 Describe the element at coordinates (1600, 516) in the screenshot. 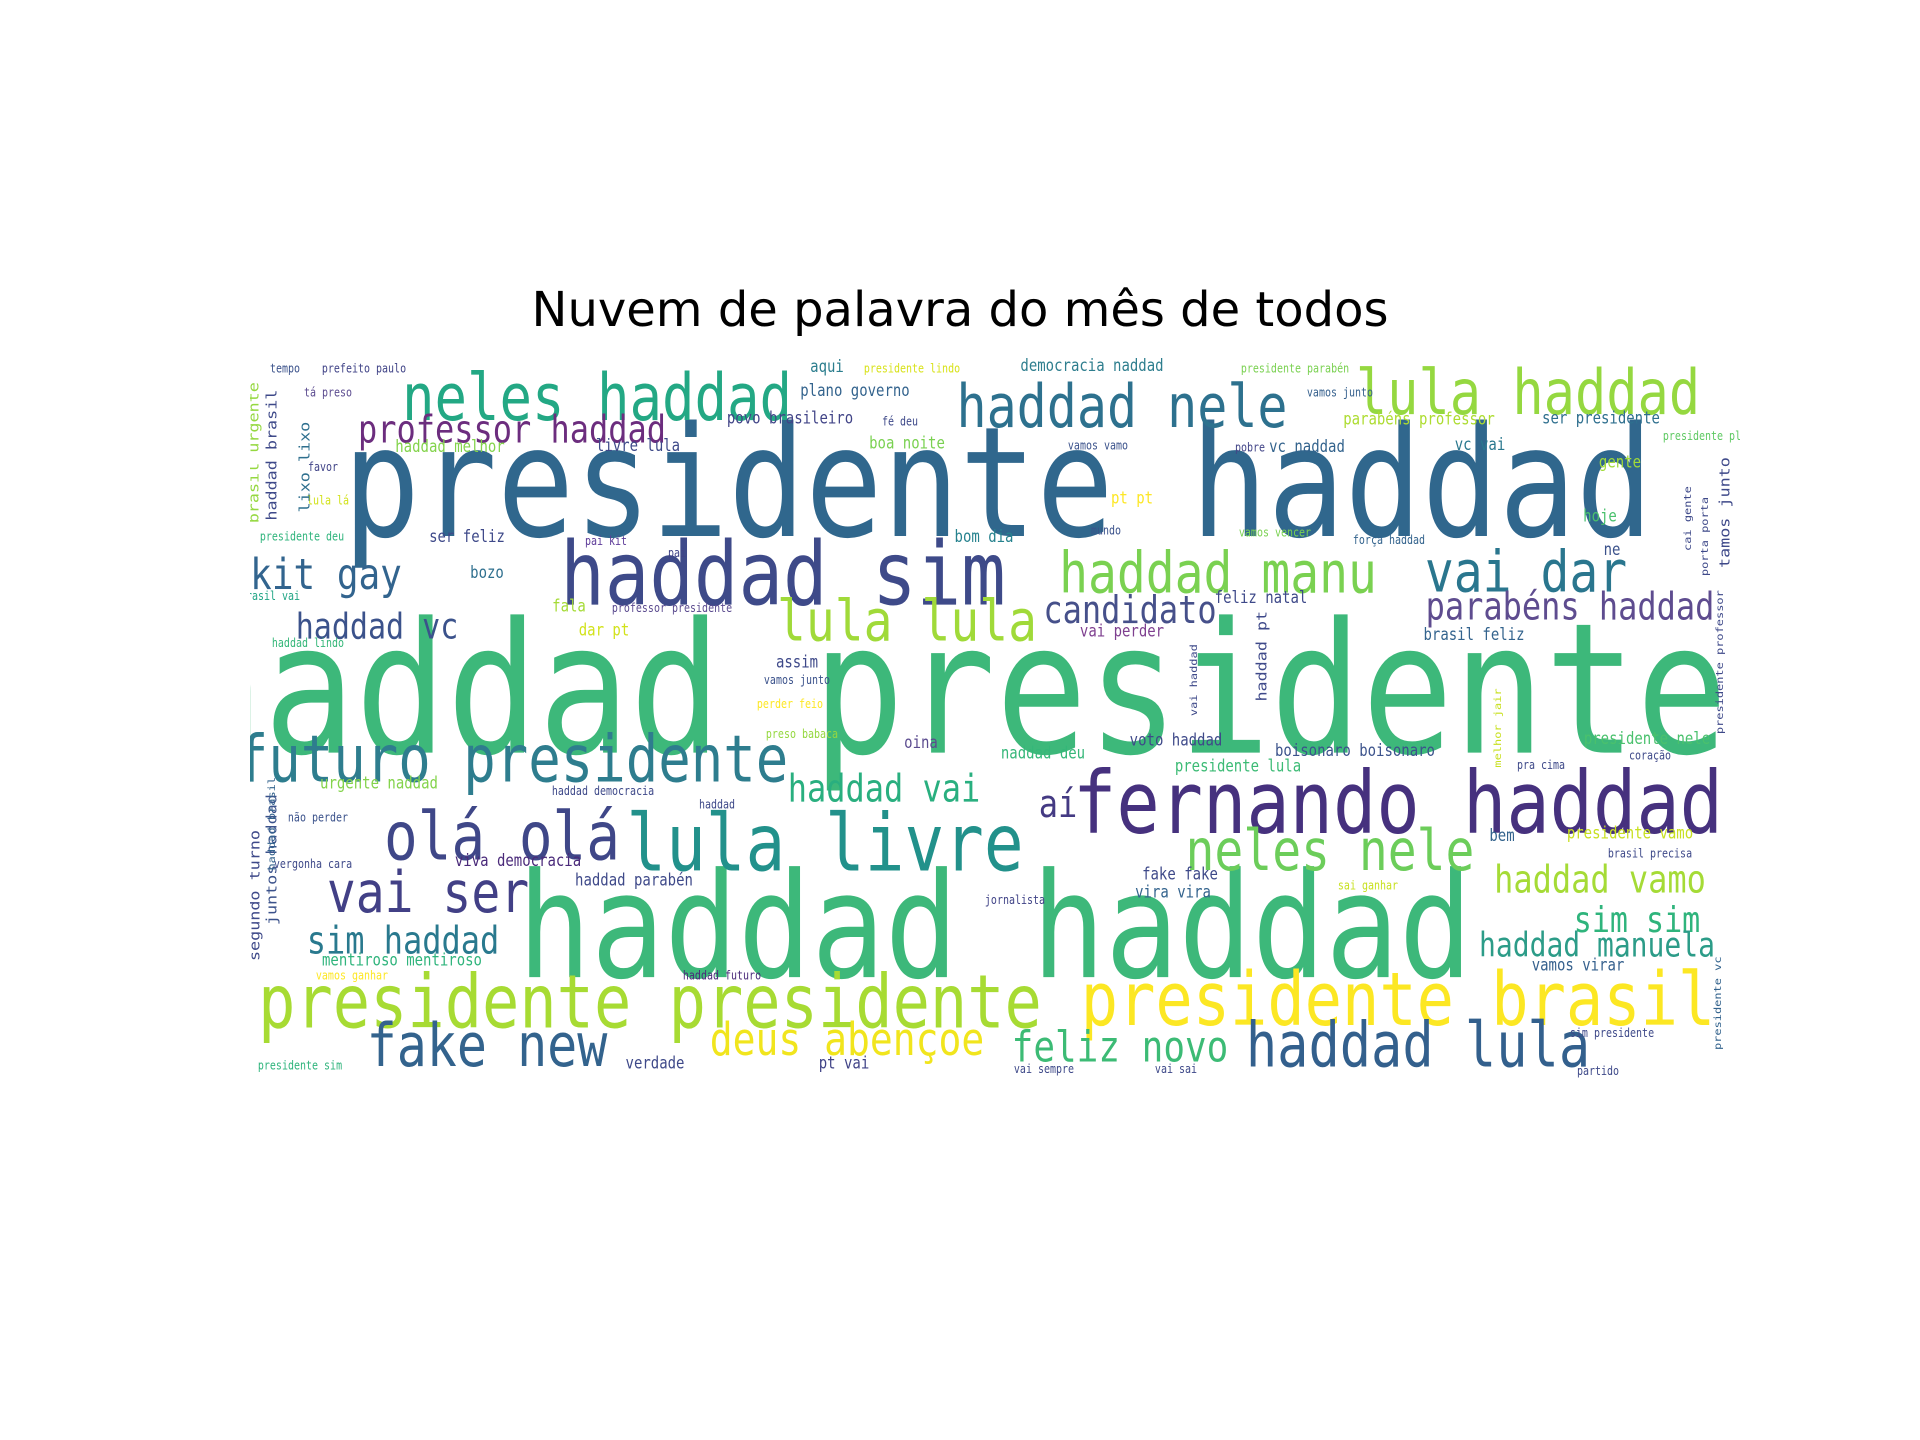

I see `cloud-word-58: hoje` at that location.